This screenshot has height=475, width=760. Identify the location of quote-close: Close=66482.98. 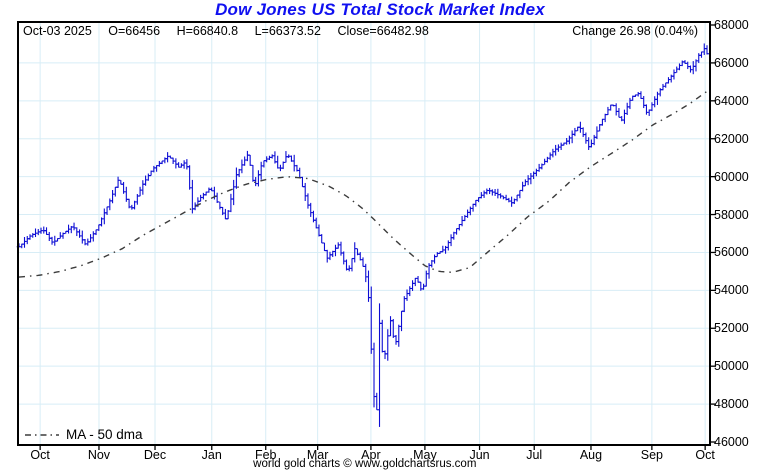
(383, 31).